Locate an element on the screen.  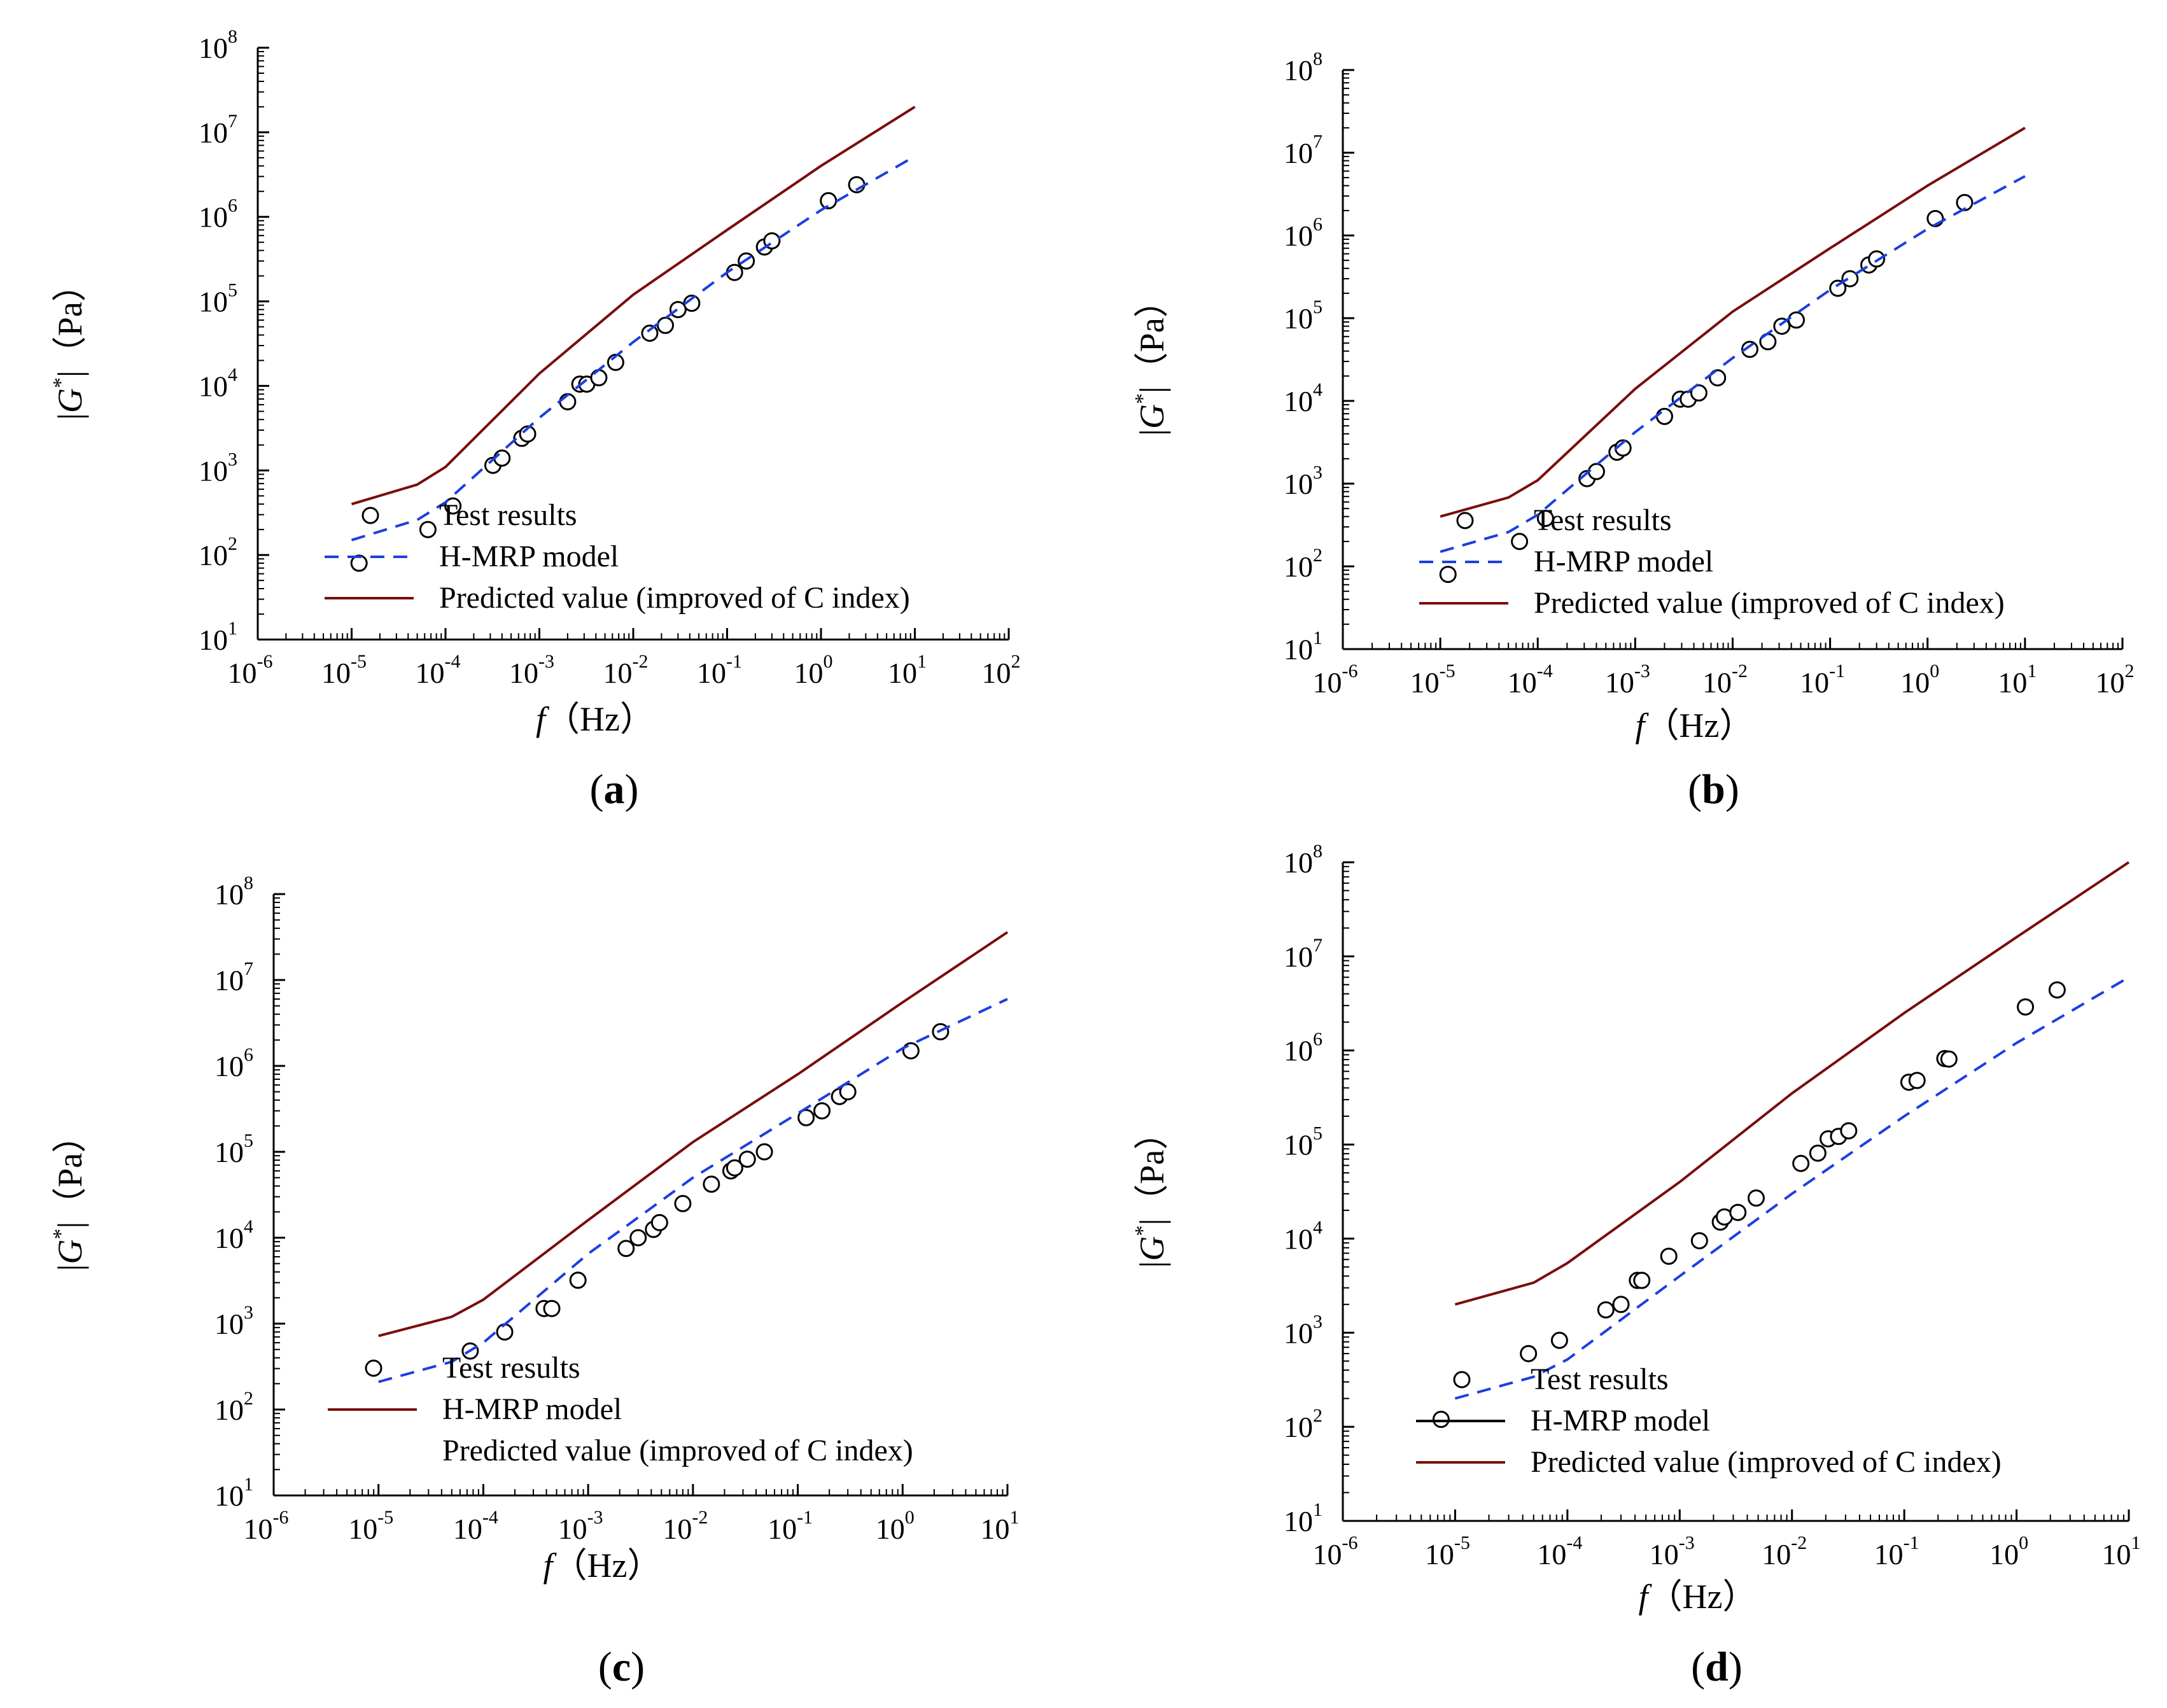
x-tick-exponent: 2 is located at coordinates (1016, 661).